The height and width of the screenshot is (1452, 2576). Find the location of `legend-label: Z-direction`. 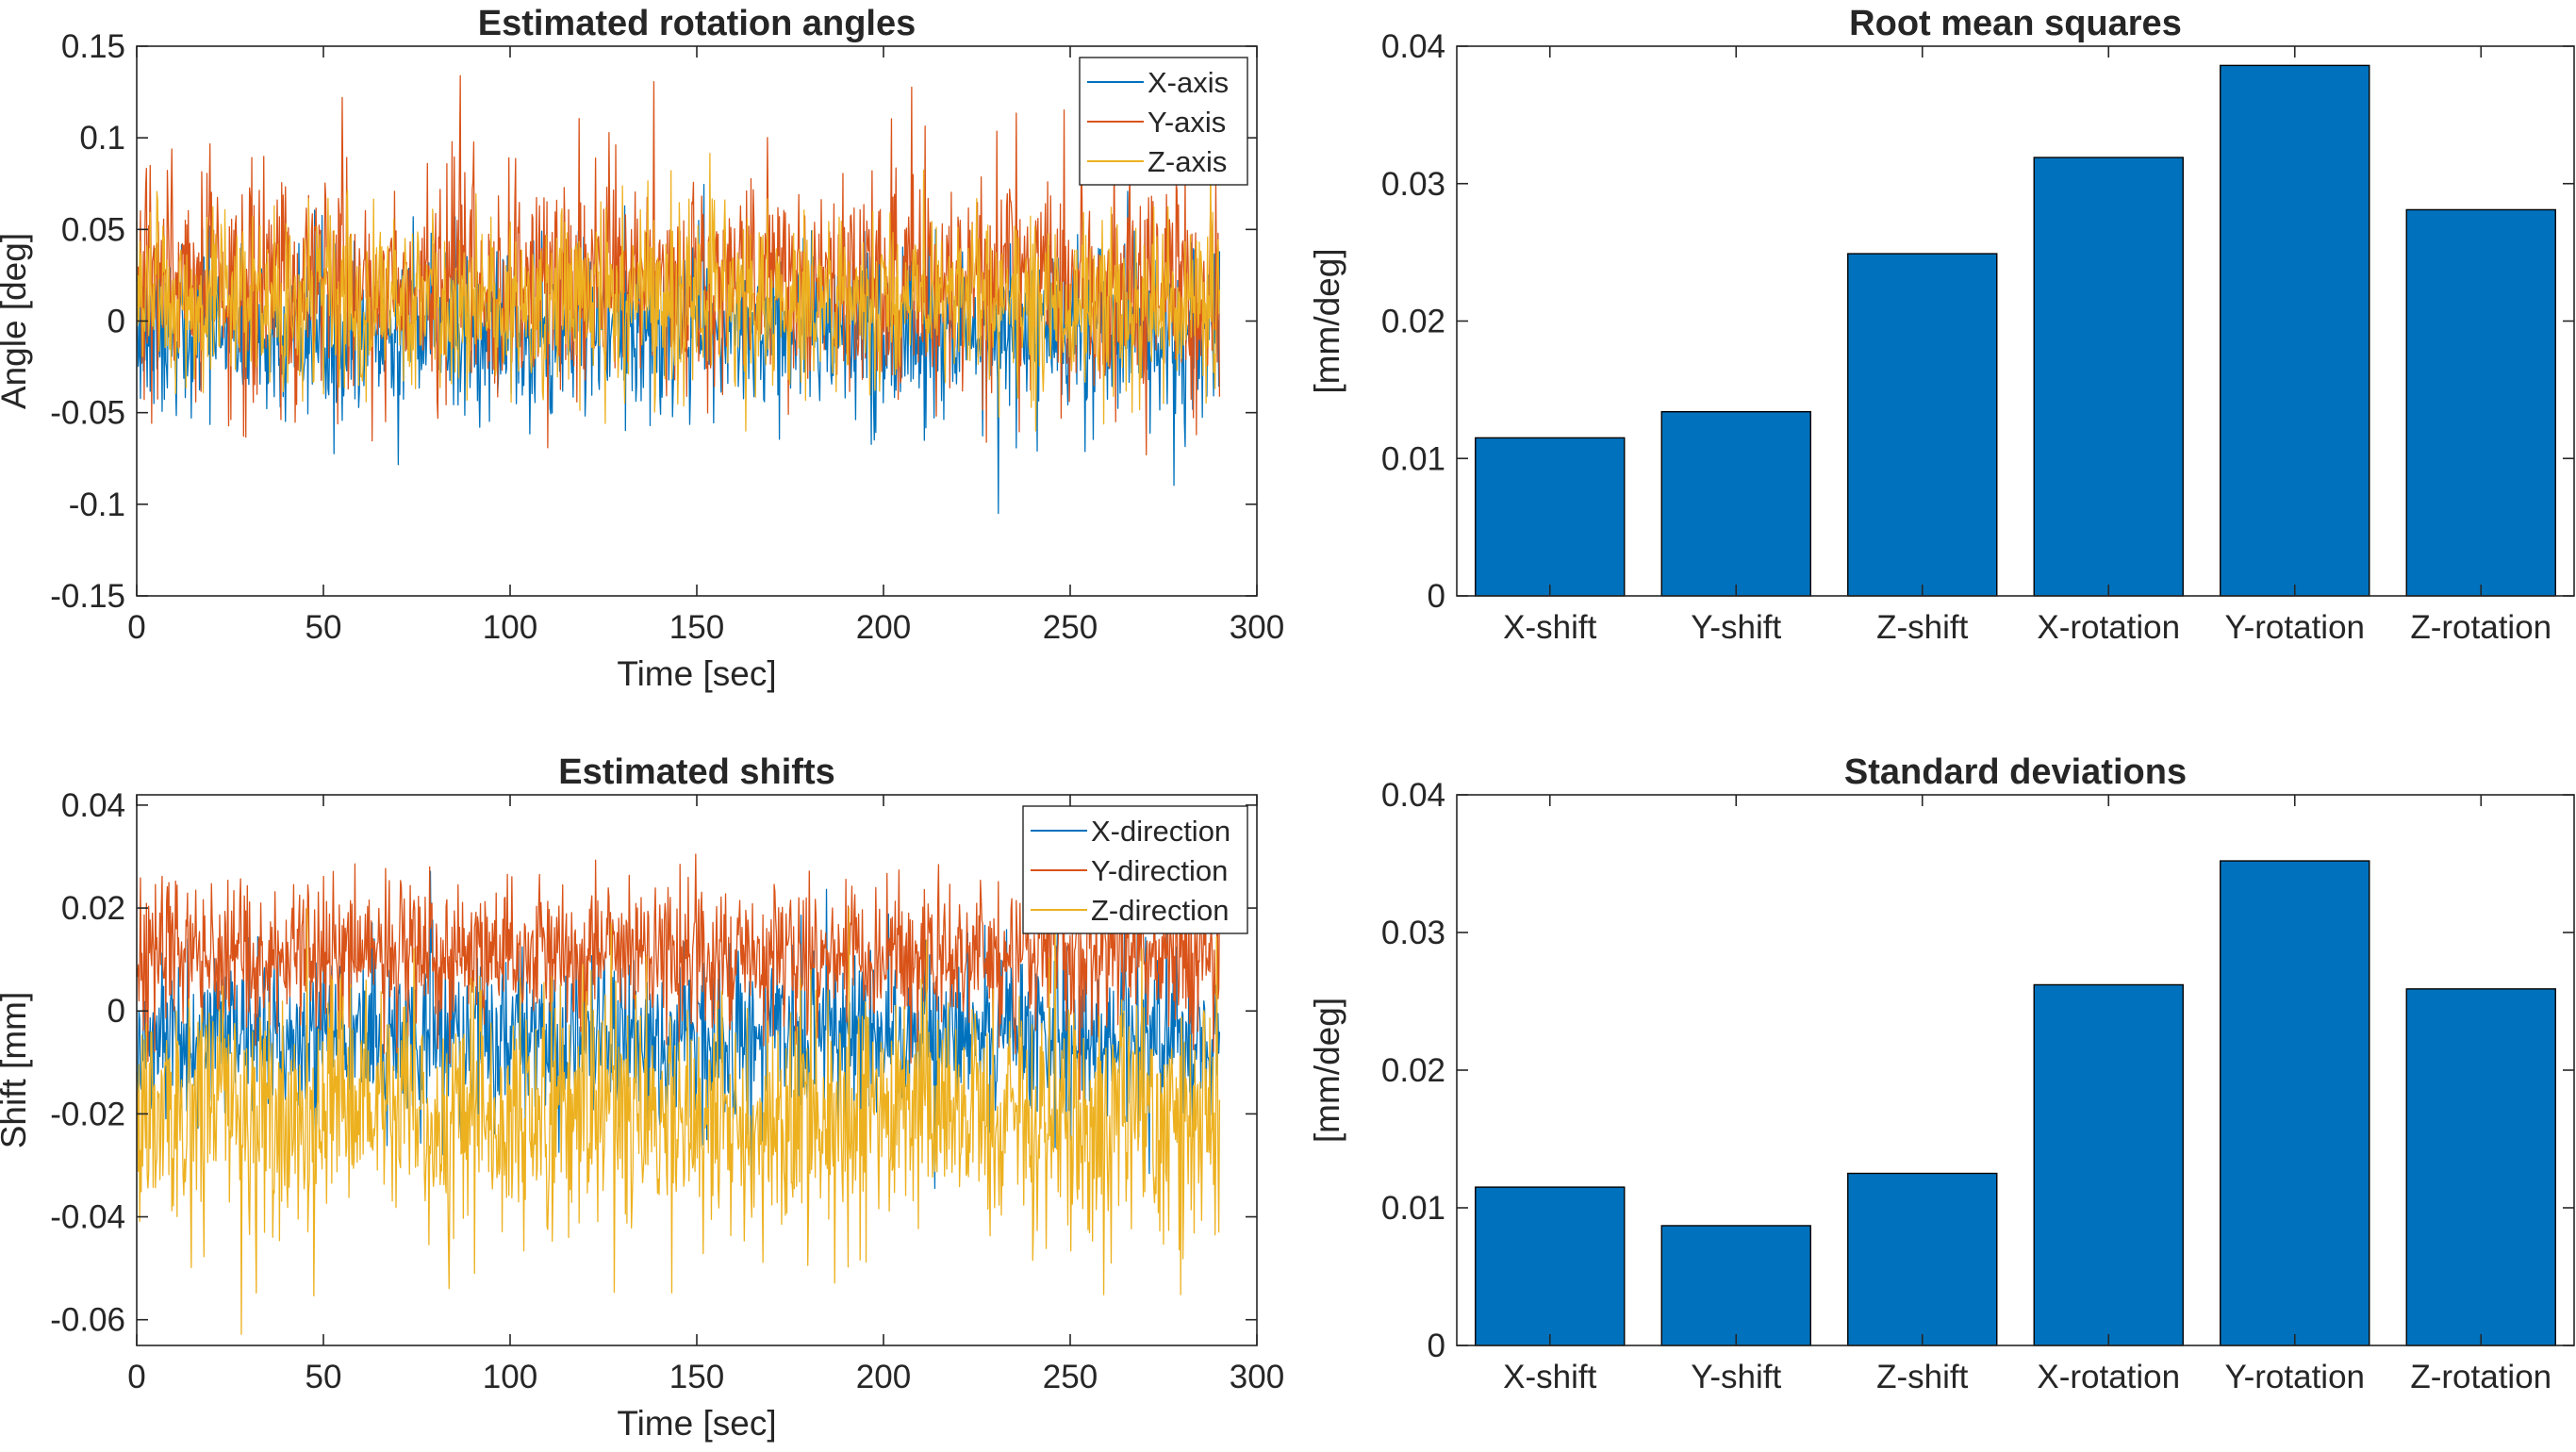

legend-label: Z-direction is located at coordinates (1160, 910).